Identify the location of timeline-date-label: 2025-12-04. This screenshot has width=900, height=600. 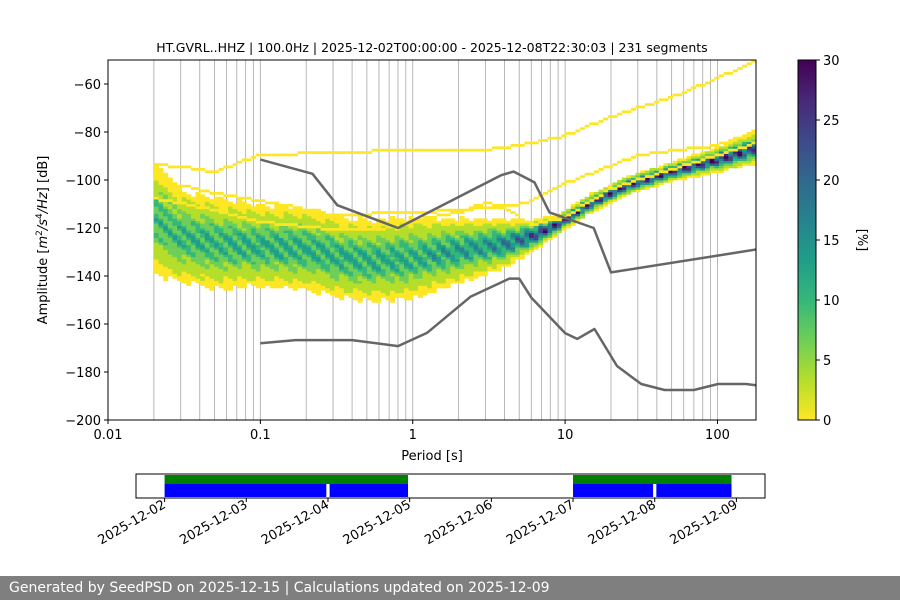
(295, 522).